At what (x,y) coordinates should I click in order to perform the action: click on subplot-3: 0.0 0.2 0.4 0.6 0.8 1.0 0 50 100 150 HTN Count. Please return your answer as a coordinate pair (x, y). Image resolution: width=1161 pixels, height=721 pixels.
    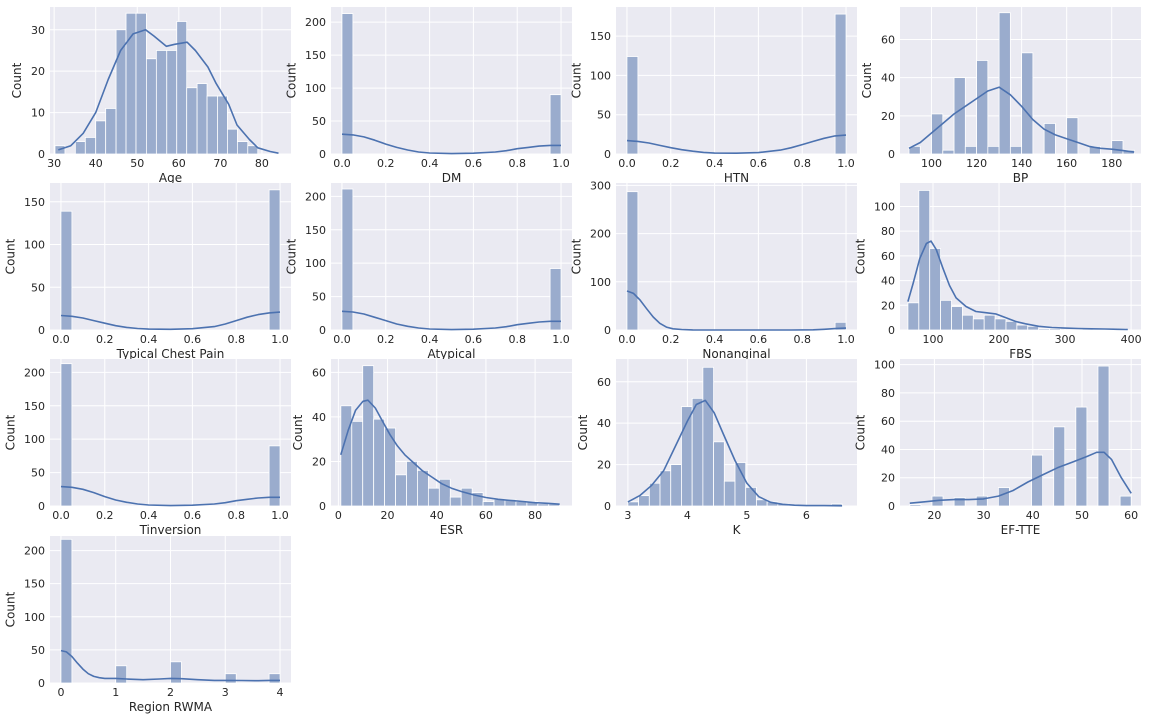
    Looking at the image, I should click on (713, 96).